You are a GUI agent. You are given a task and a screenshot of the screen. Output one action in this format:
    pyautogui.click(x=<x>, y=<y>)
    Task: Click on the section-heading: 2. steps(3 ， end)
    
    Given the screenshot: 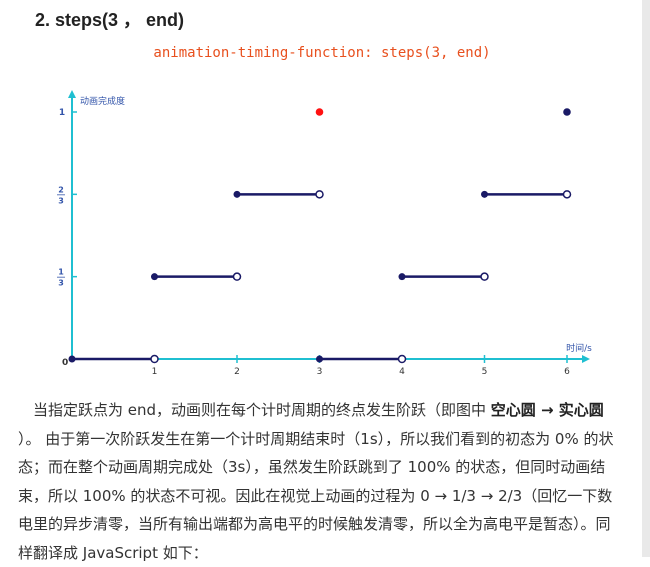 What is the action you would take?
    pyautogui.click(x=110, y=20)
    